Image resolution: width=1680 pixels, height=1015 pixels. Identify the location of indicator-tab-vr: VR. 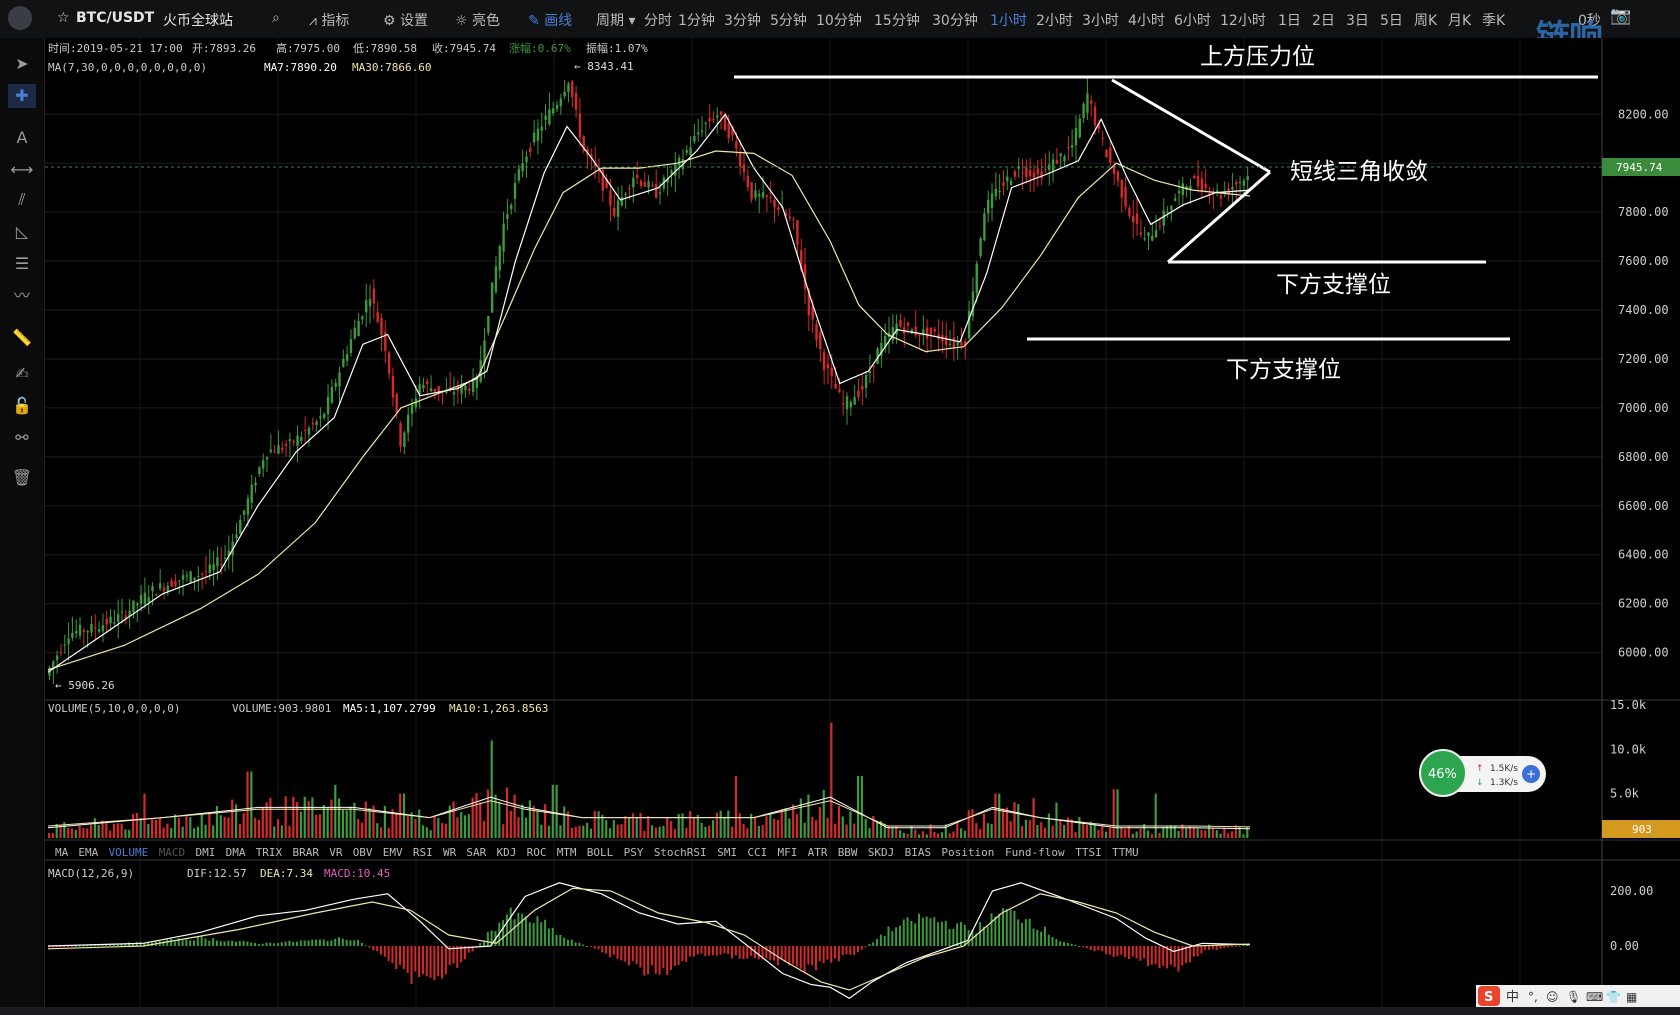
(336, 852).